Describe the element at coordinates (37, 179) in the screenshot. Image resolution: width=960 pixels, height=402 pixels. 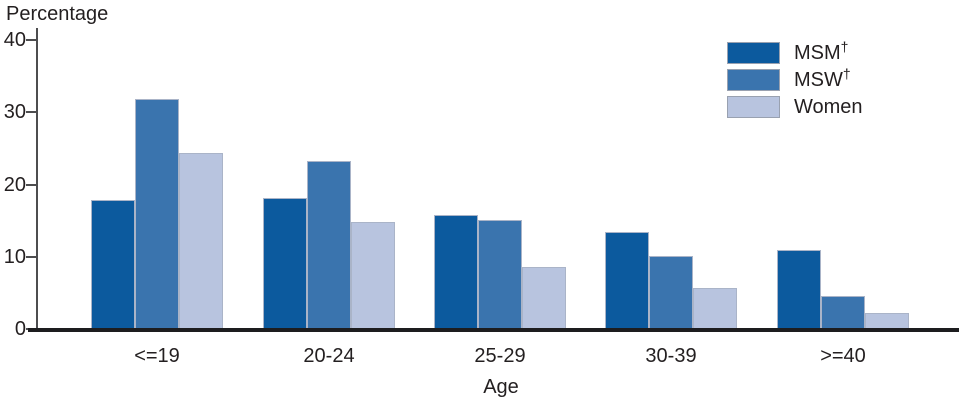
I see `y-axis-line` at that location.